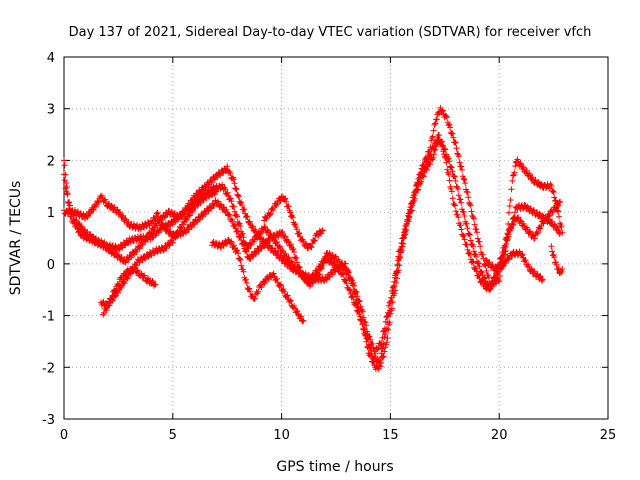 Image resolution: width=640 pixels, height=480 pixels. I want to click on x-tick-label: 25, so click(608, 435).